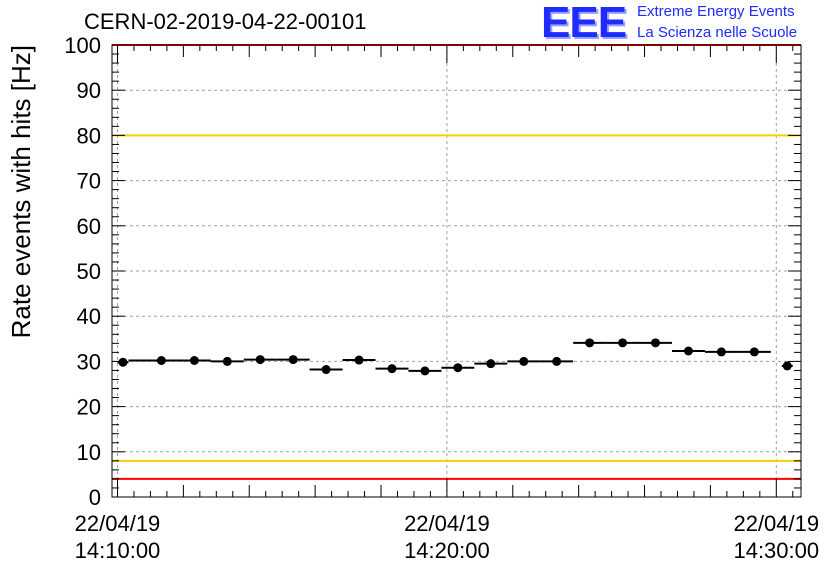 The image size is (836, 572). What do you see at coordinates (447, 550) in the screenshot?
I see `x-tick-label-time: 14:20:00` at bounding box center [447, 550].